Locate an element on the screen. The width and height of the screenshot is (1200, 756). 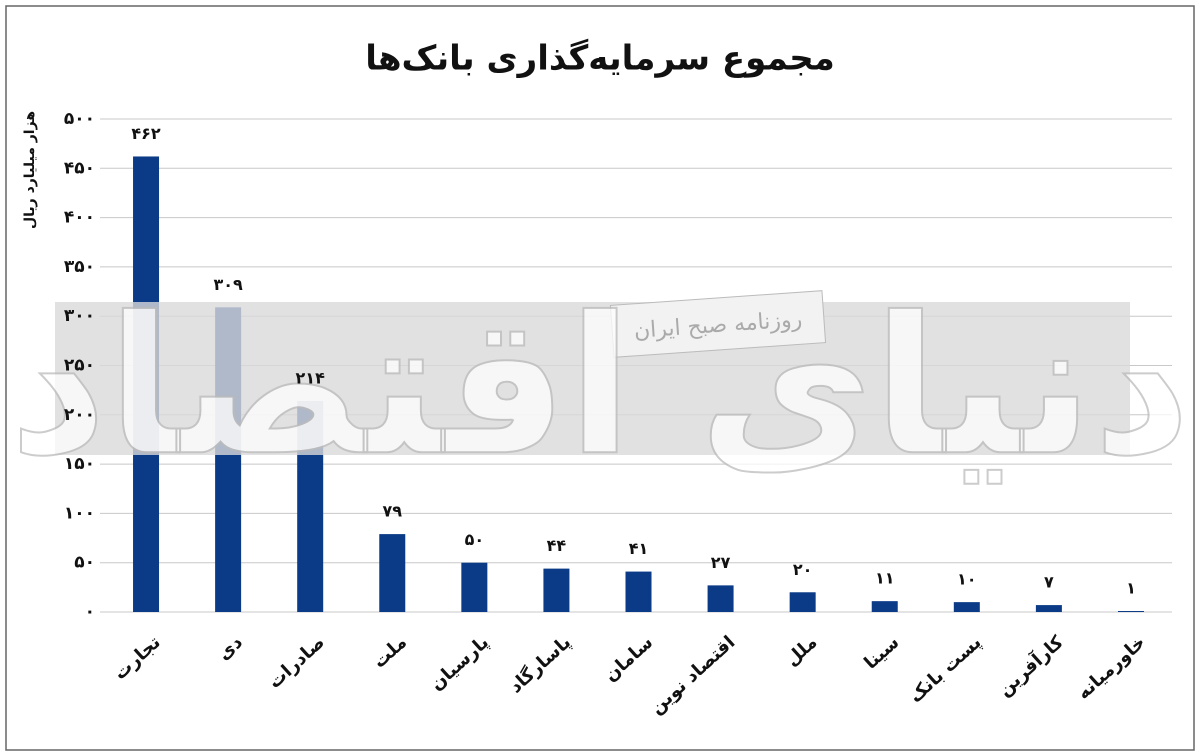
chart-title: مجموع سرمایه‌گذاری بانک‌ها is located at coordinates (600, 59).